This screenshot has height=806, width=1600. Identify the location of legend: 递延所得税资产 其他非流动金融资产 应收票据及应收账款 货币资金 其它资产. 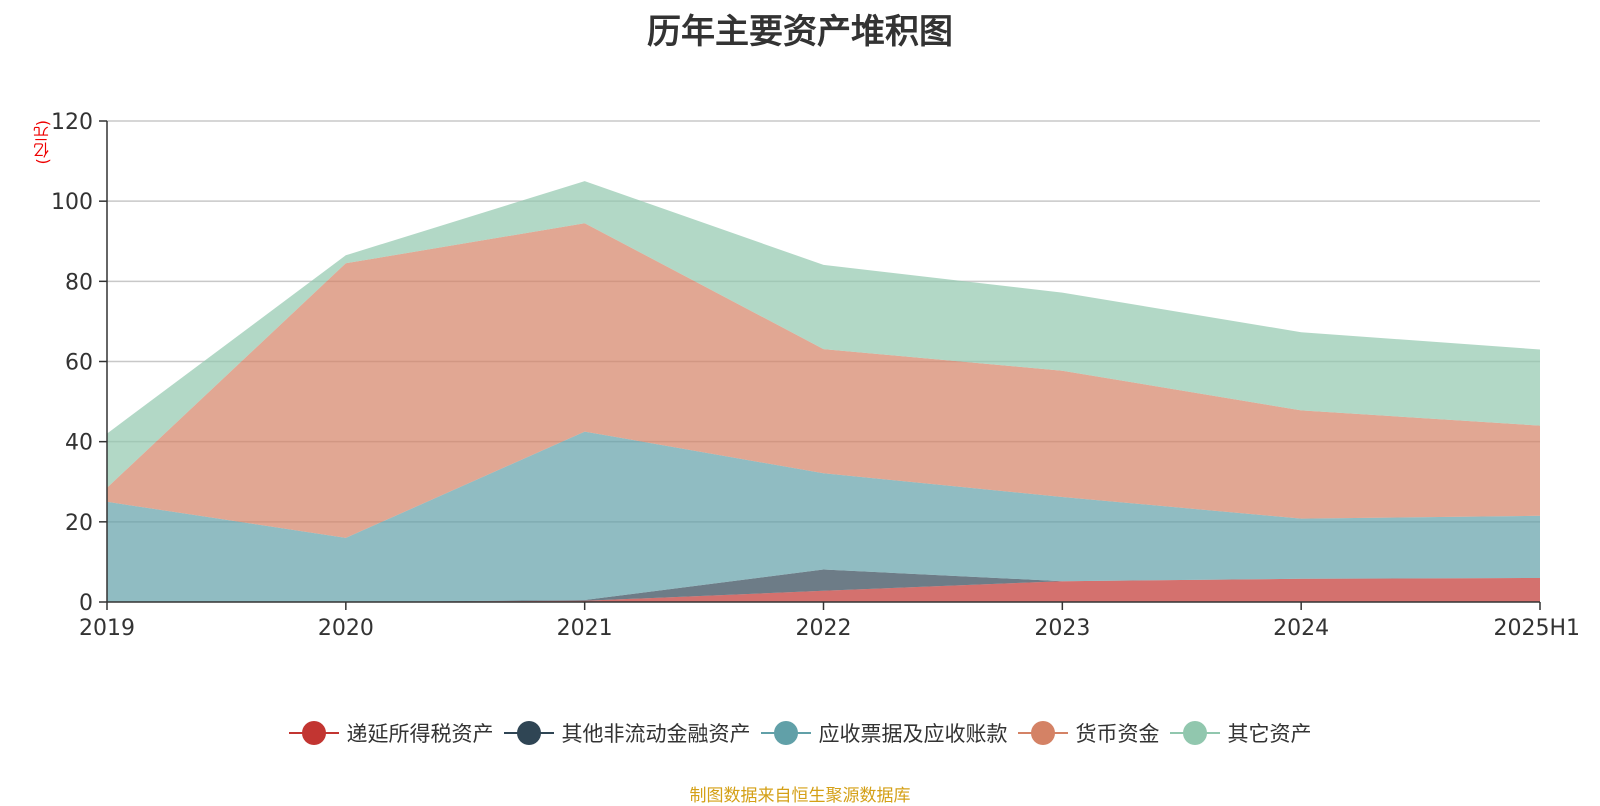
(800, 733).